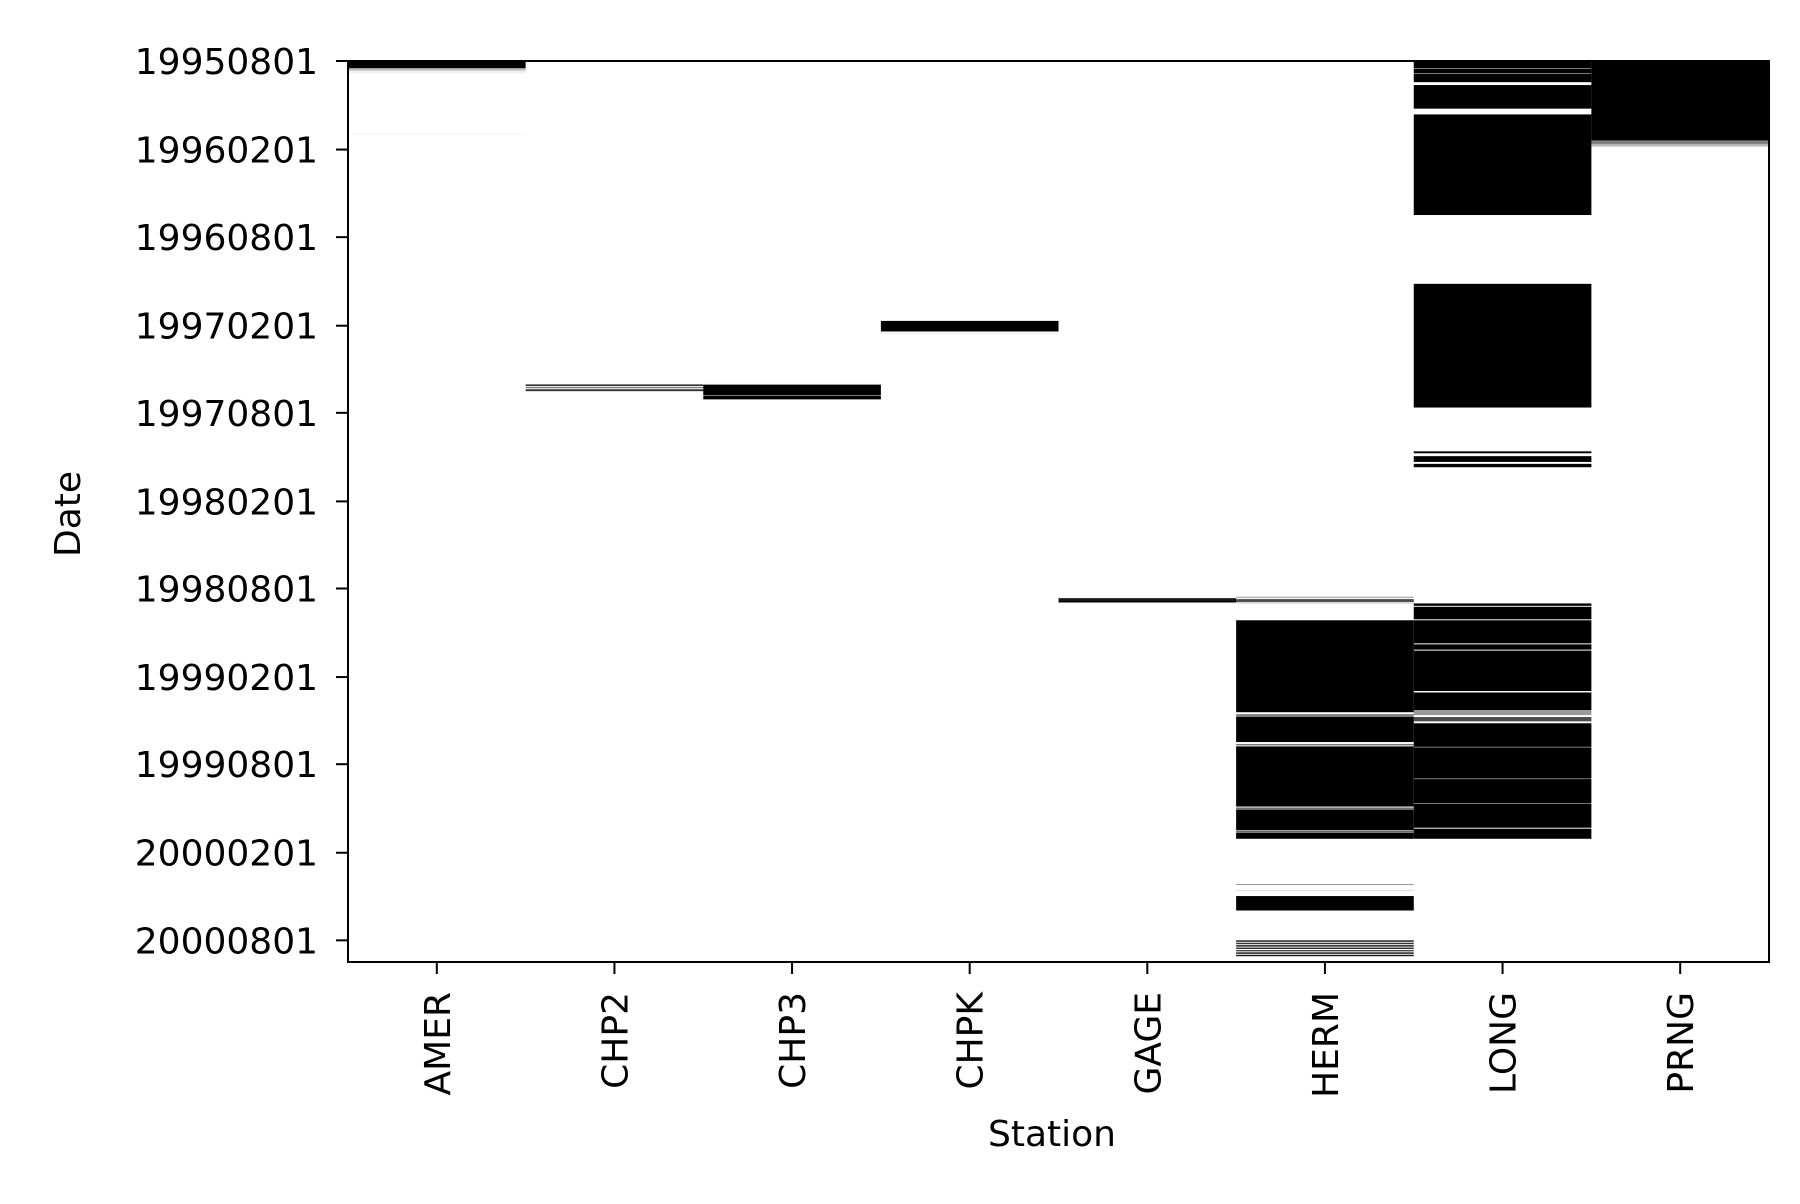  Describe the element at coordinates (226, 502) in the screenshot. I see `y-tick-label: 19980201` at that location.